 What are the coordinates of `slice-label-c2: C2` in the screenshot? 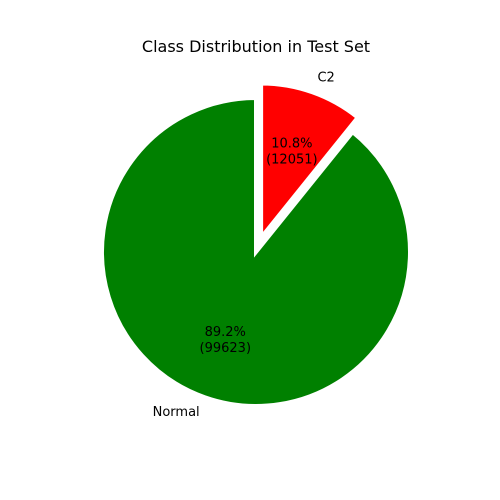 It's located at (325, 78).